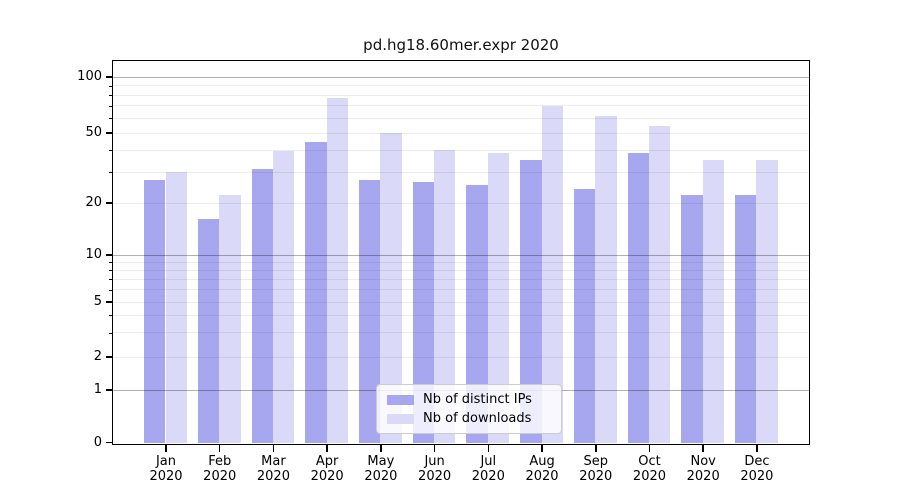 The width and height of the screenshot is (900, 500). I want to click on x-tick-label-feb: Feb 2020, so click(220, 469).